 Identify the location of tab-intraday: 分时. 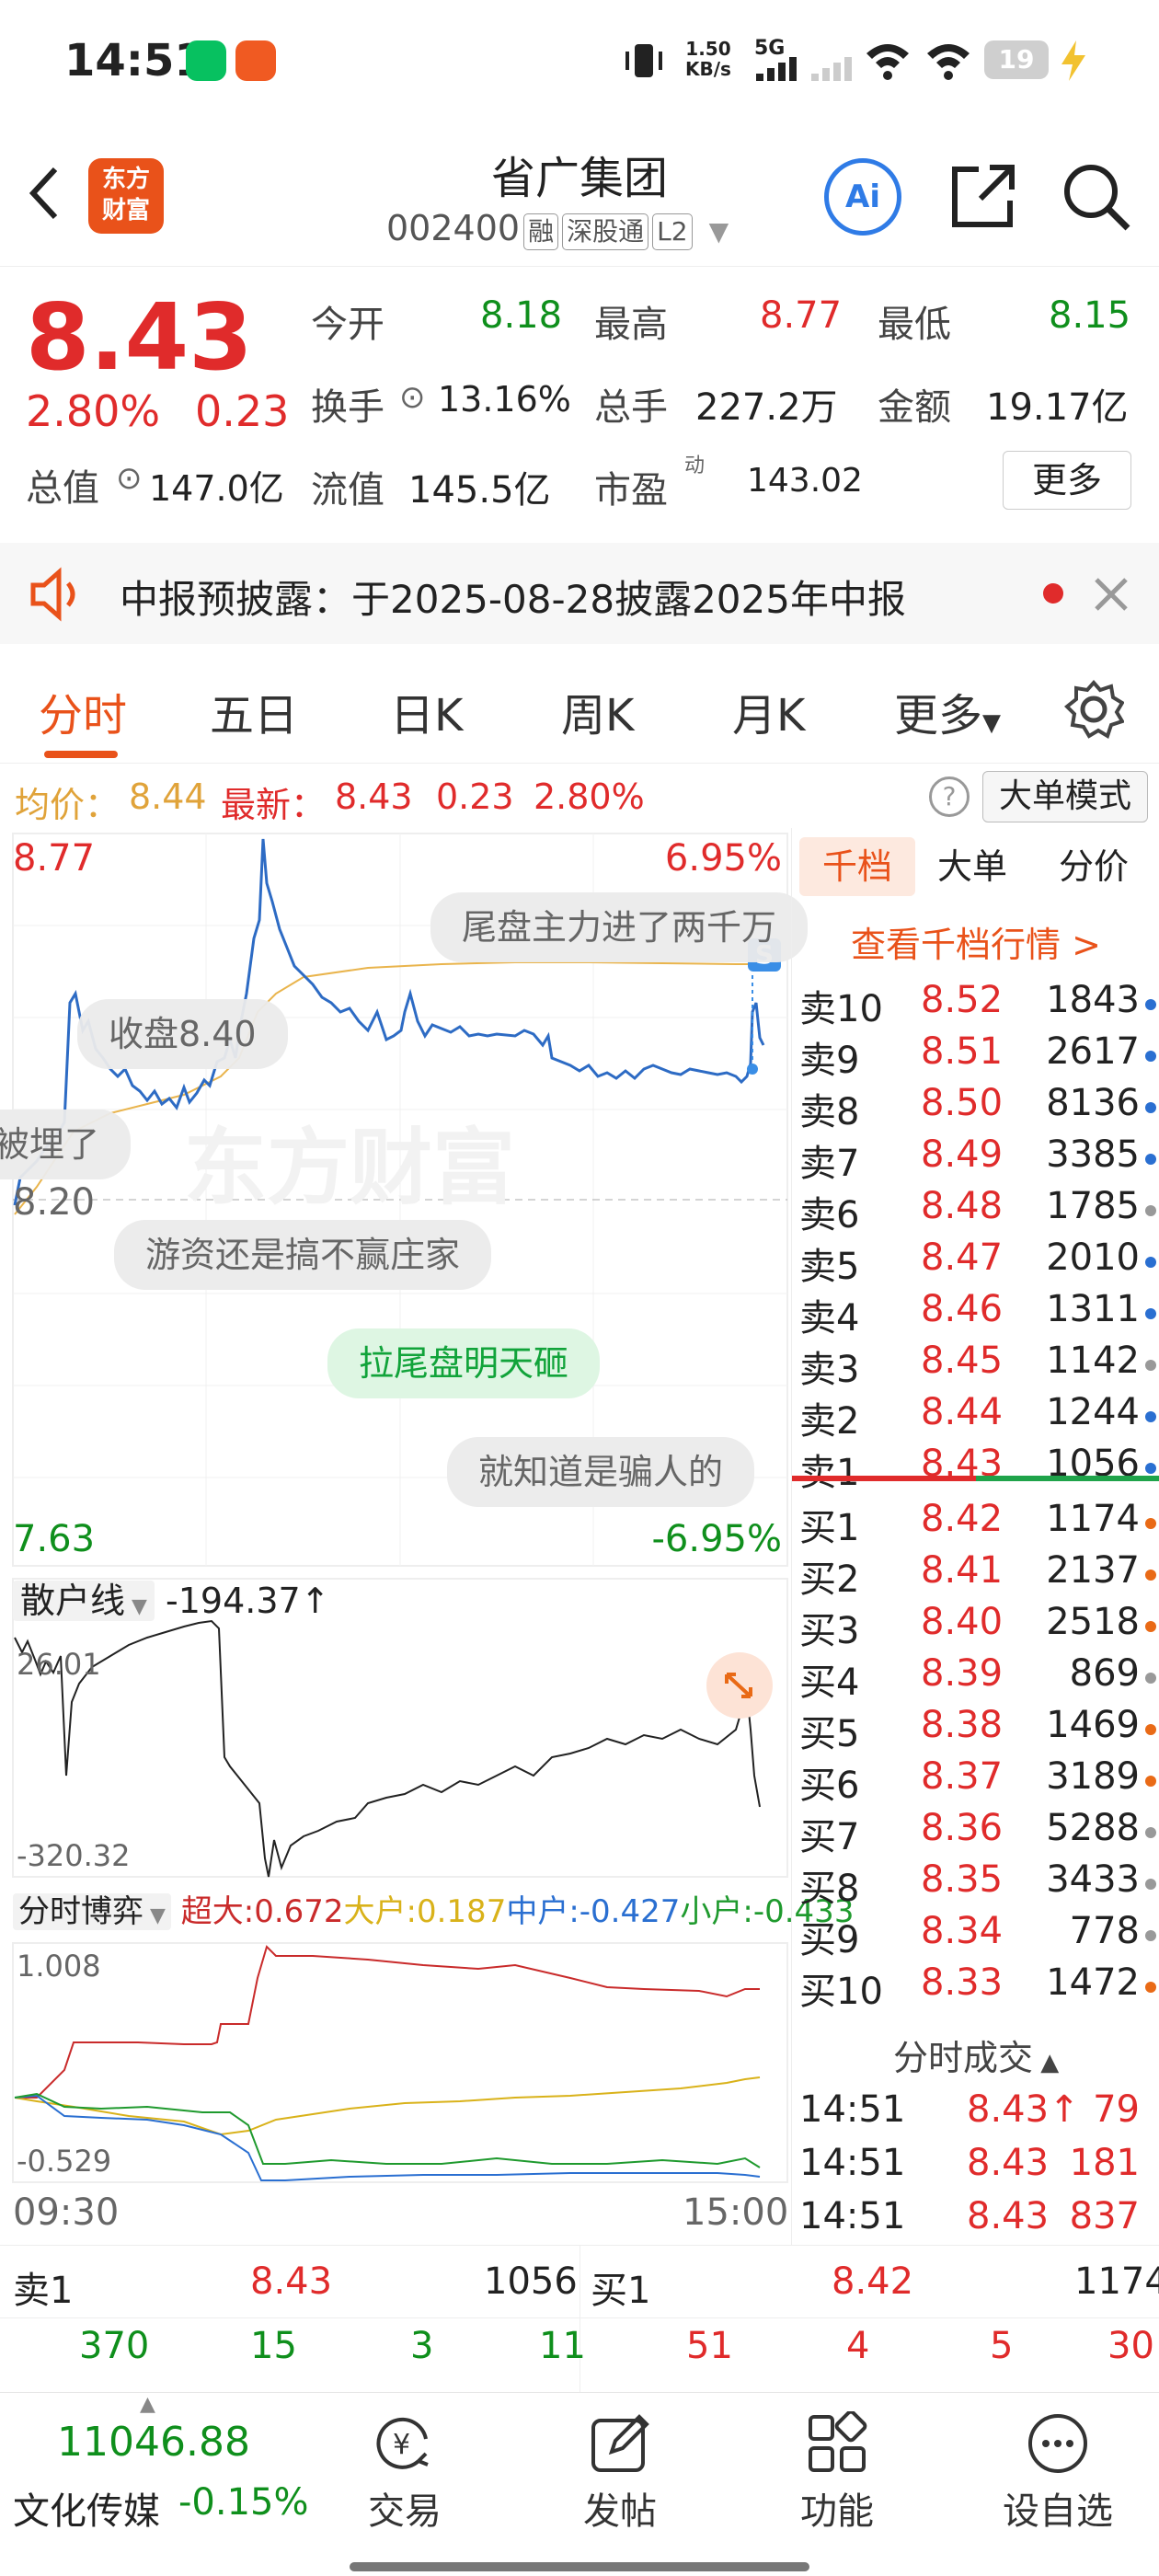
(83, 716).